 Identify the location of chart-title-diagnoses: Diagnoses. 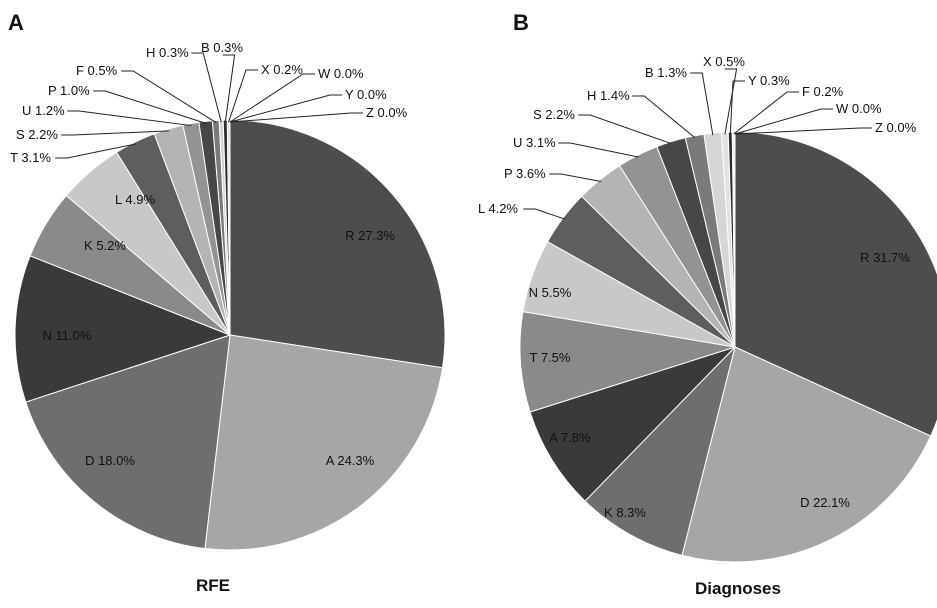
(738, 588).